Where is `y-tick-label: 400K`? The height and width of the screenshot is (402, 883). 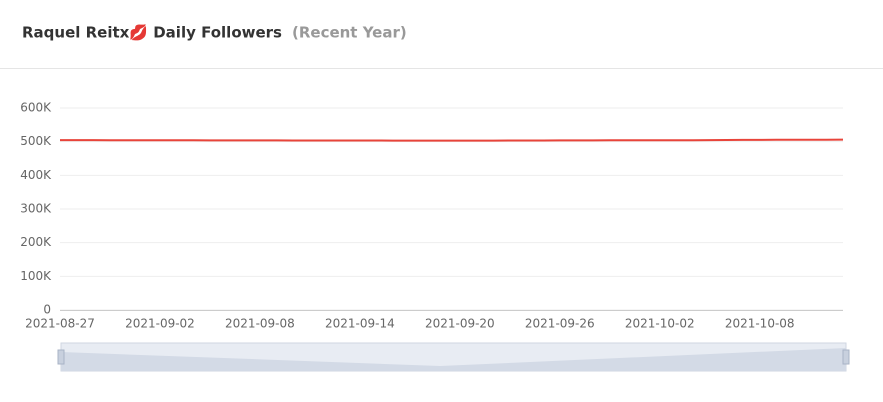 y-tick-label: 400K is located at coordinates (36, 175).